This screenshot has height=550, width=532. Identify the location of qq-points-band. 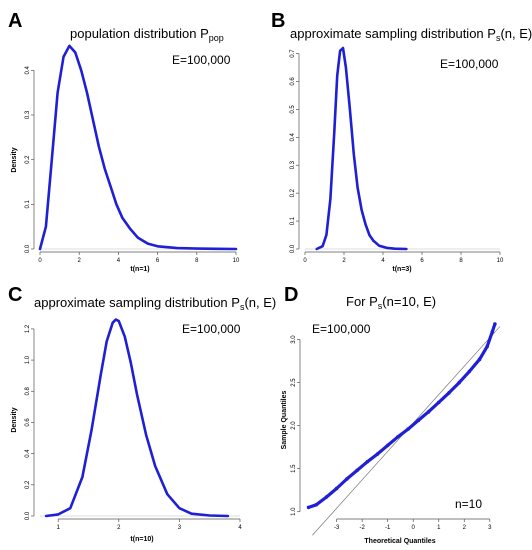
(402, 415).